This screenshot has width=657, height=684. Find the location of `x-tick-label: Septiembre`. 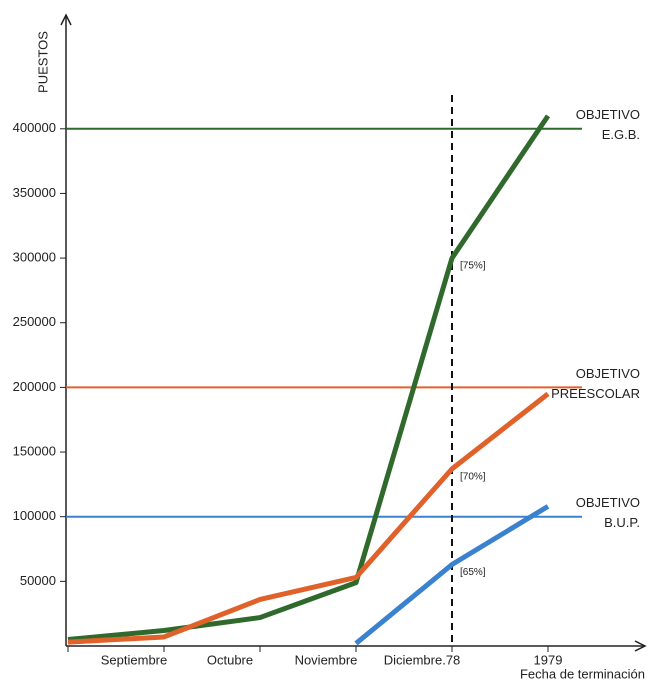

x-tick-label: Septiembre is located at coordinates (134, 659).